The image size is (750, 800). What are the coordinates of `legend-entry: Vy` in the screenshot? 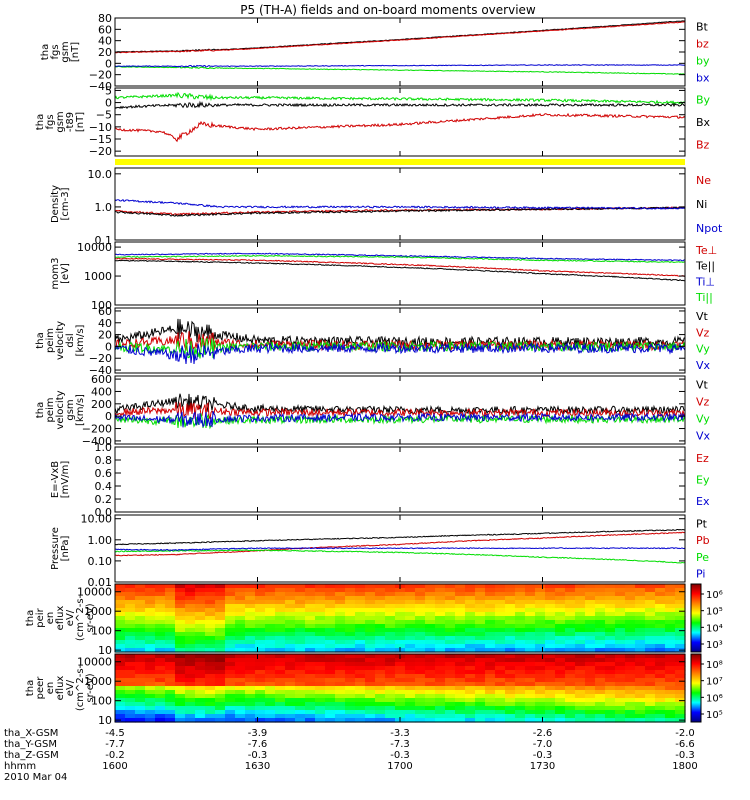 It's located at (703, 349).